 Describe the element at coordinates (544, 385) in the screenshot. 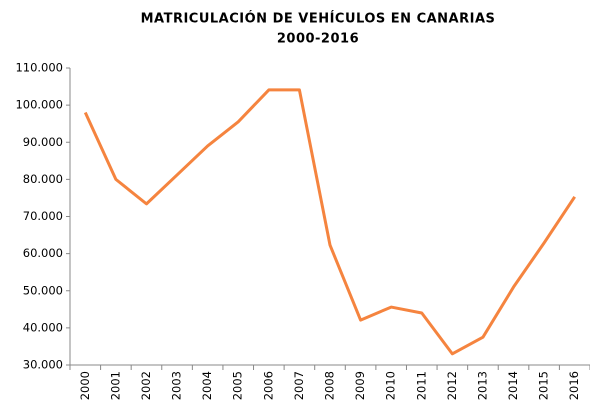

I see `x-tick-label: 2015` at that location.